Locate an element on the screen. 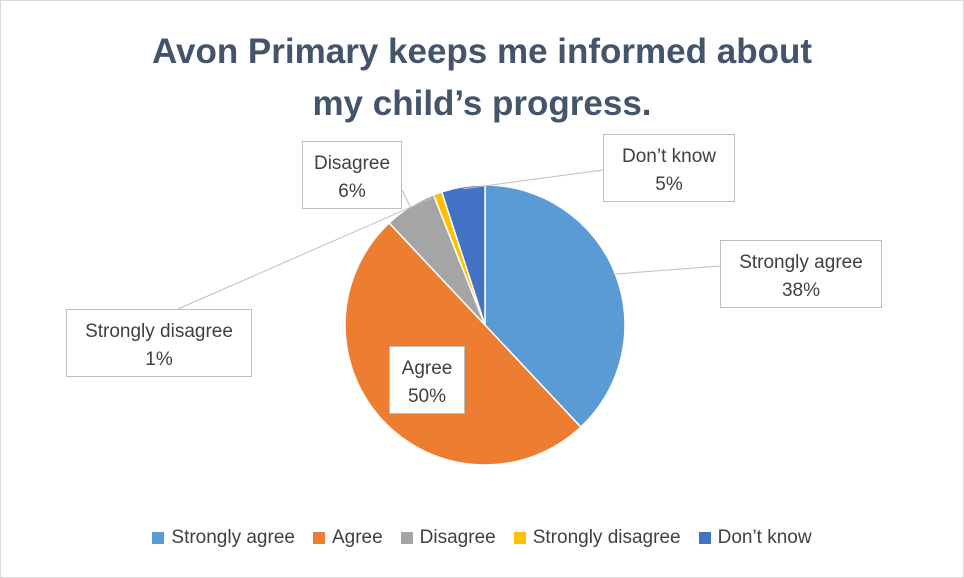  data-label-value: 50% is located at coordinates (427, 397).